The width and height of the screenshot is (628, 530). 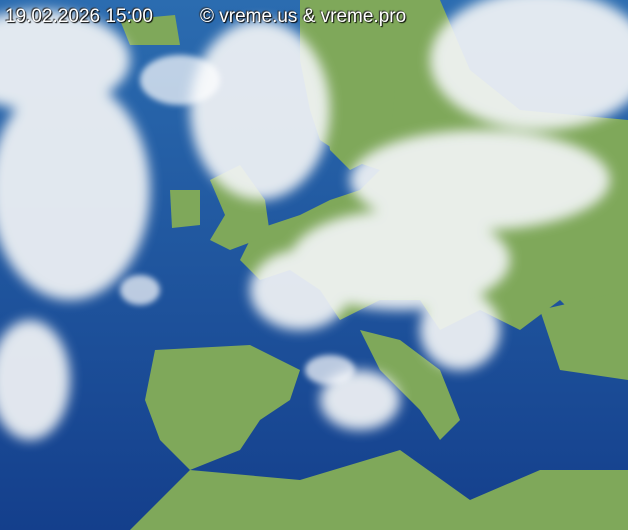 What do you see at coordinates (185, 209) in the screenshot?
I see `ireland` at bounding box center [185, 209].